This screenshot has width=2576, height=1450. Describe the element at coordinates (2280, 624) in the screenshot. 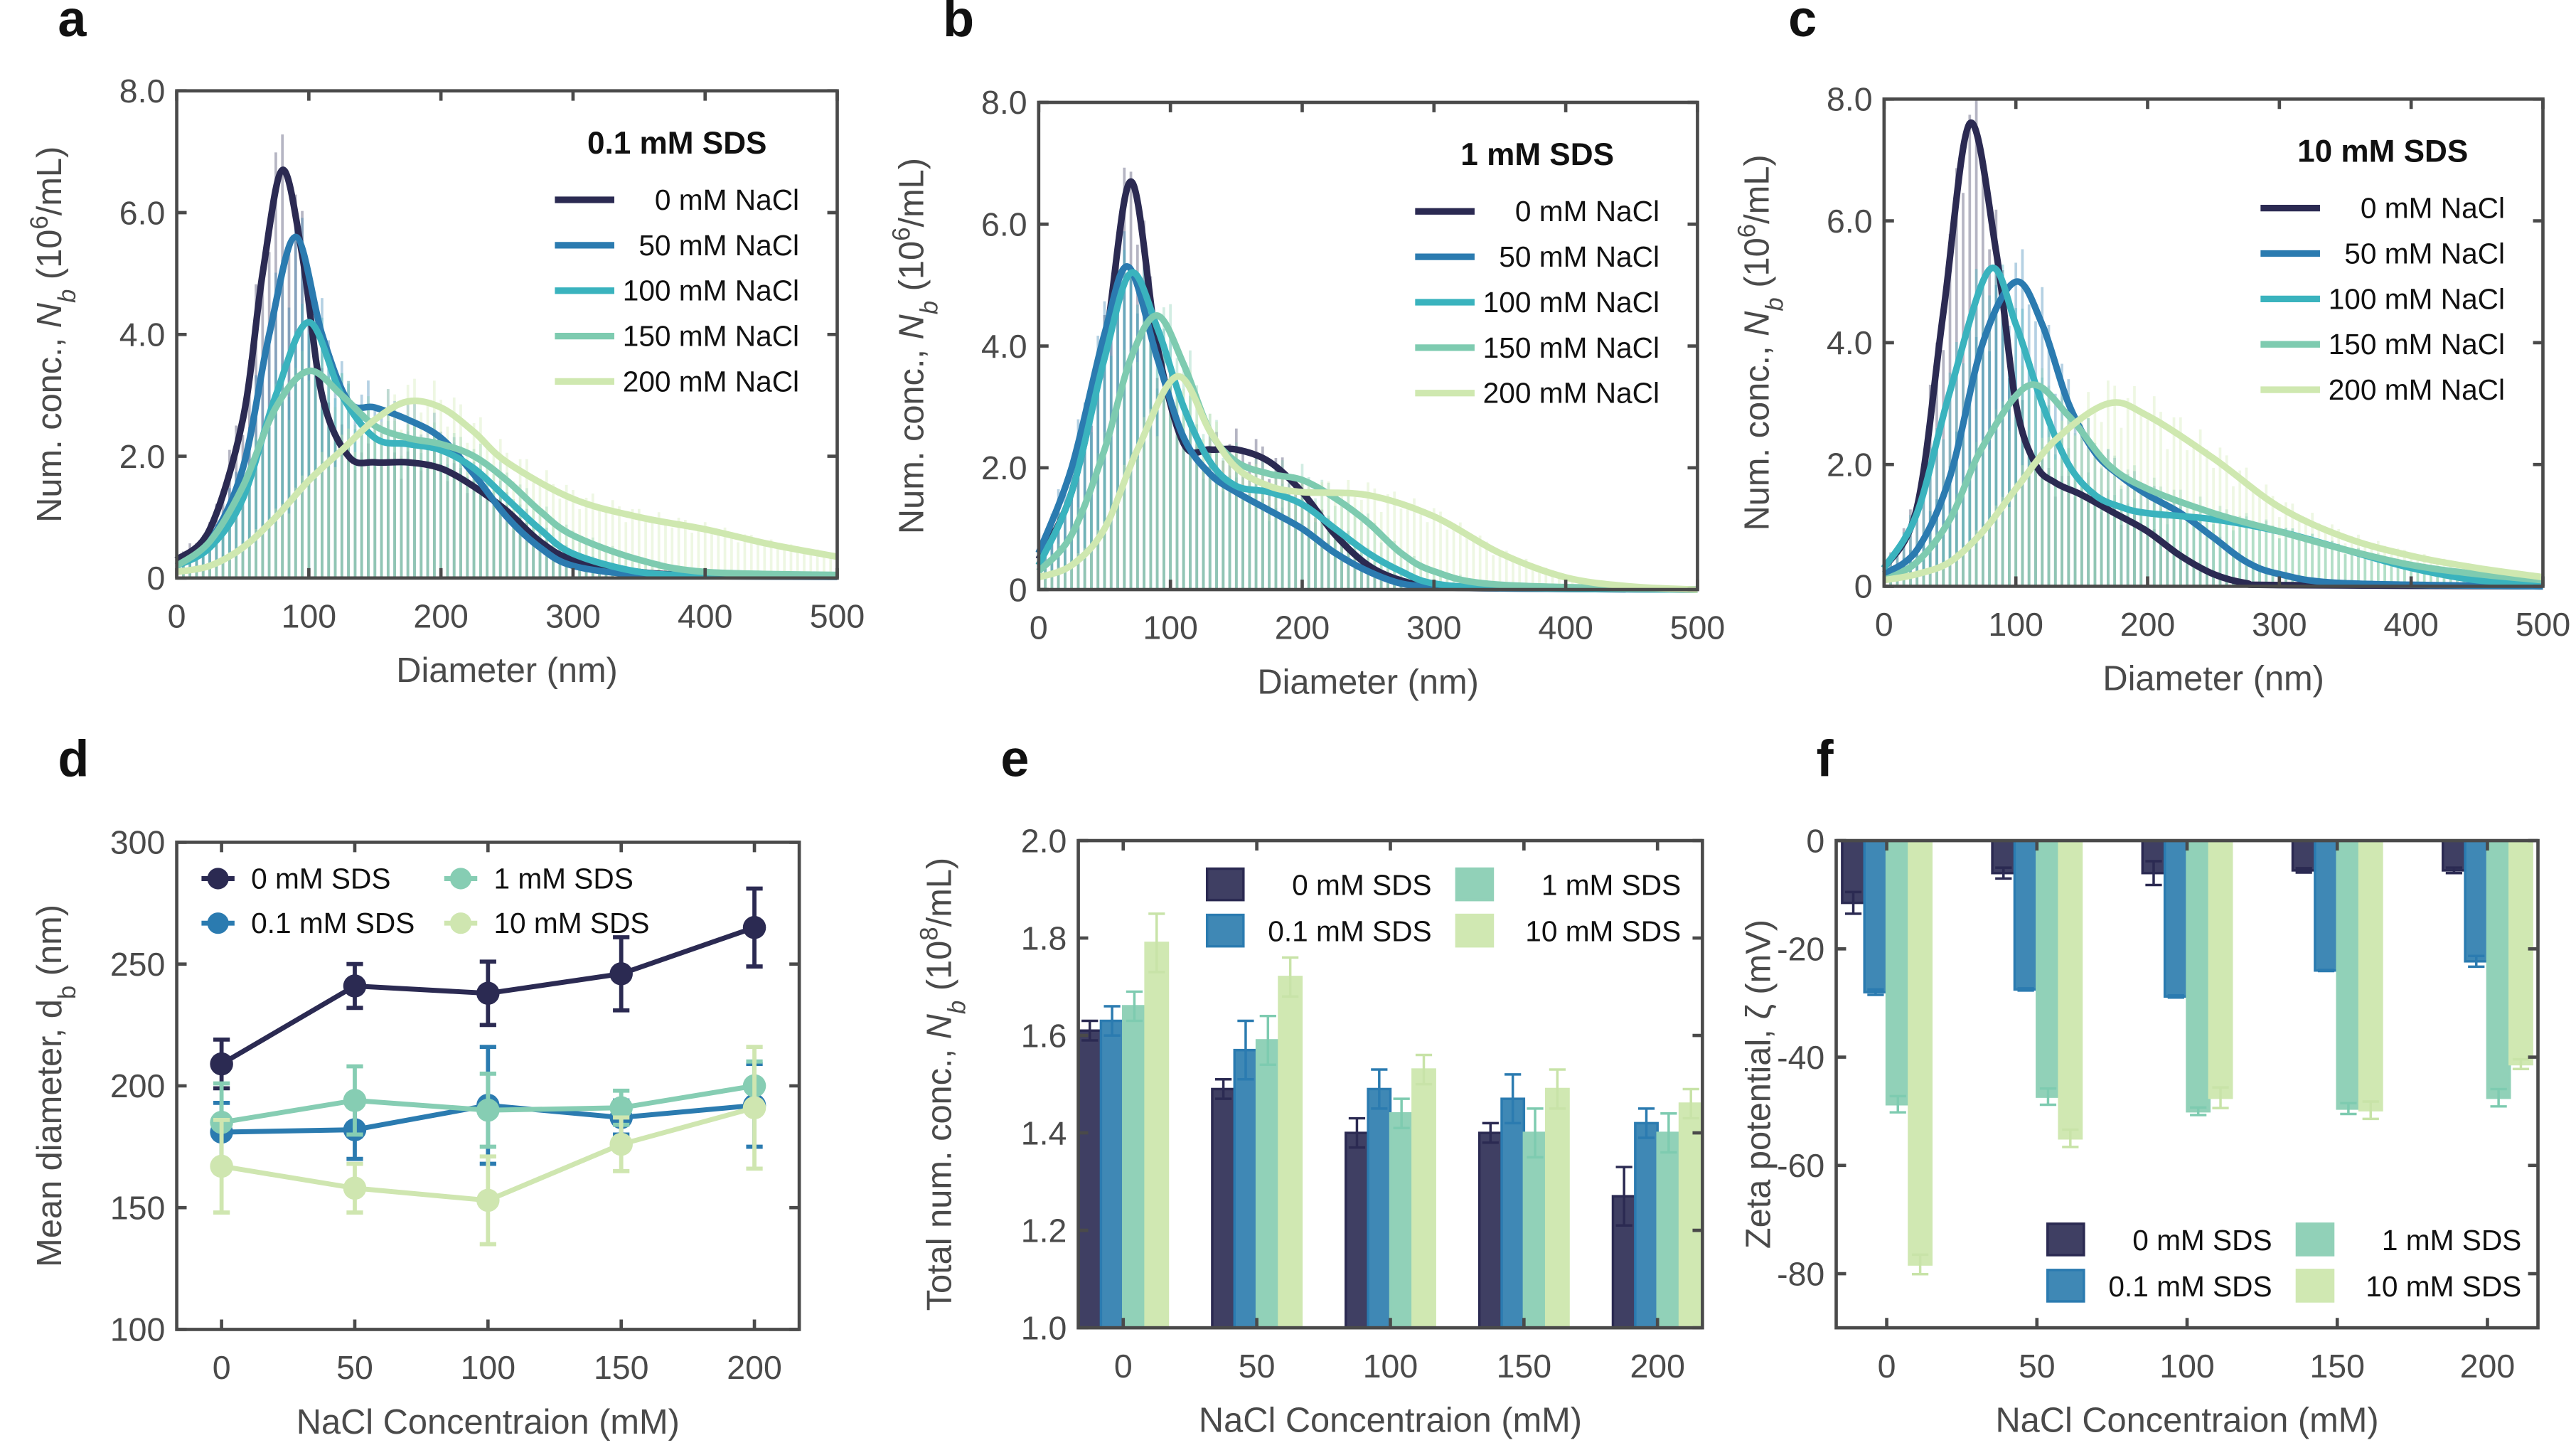

I see `x-tick-label: 300` at that location.